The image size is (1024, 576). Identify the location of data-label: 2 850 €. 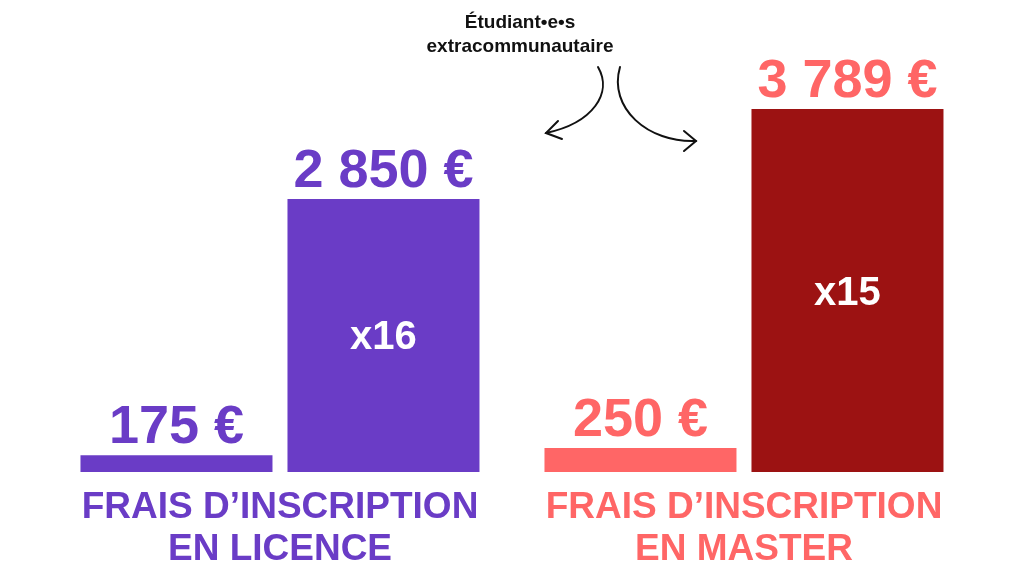
(383, 167).